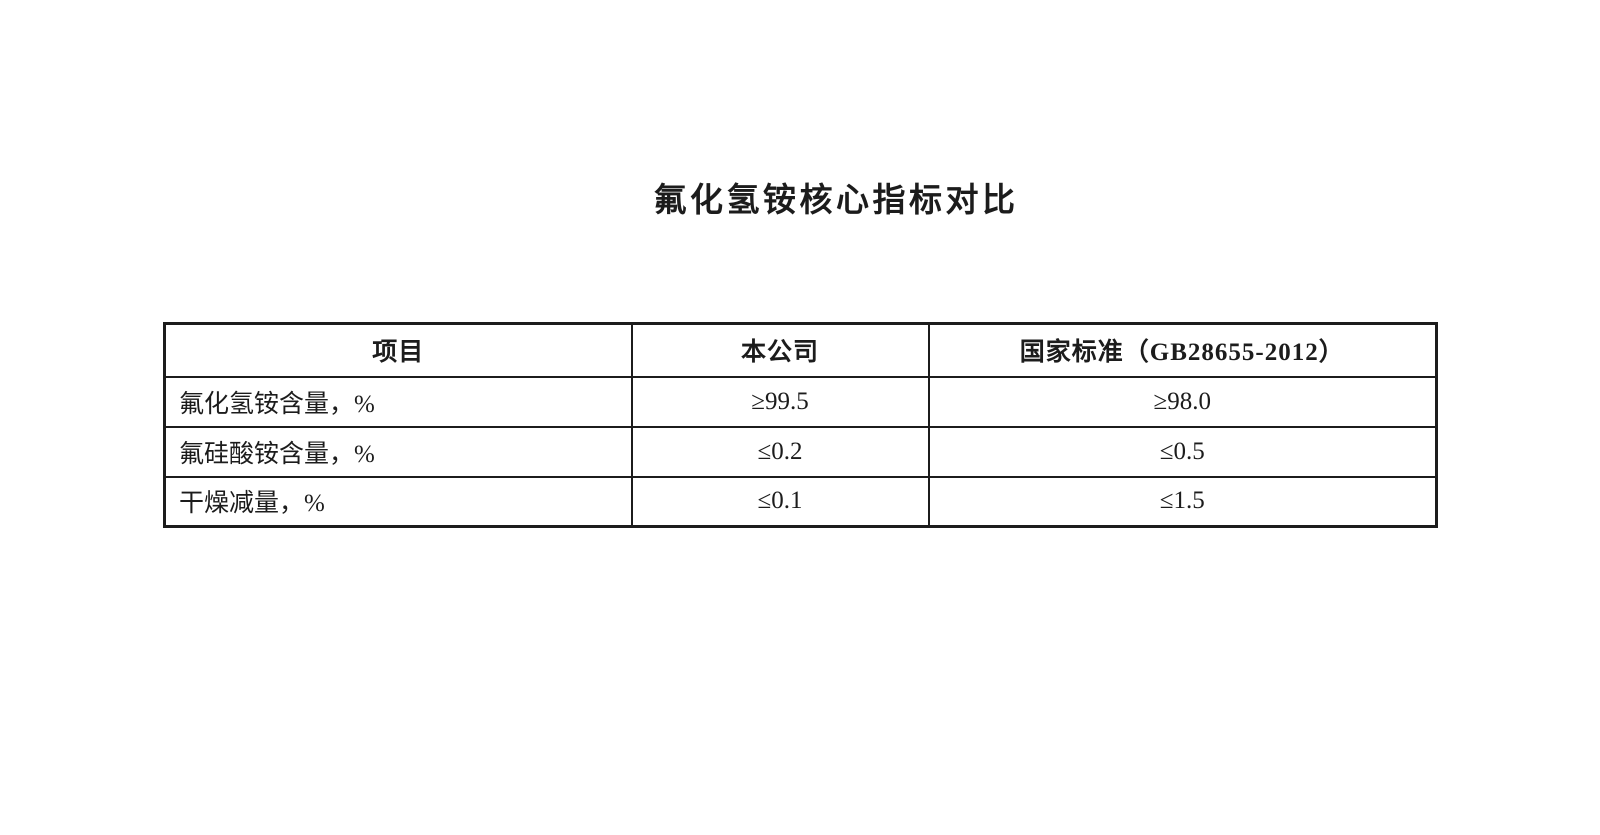 This screenshot has height=835, width=1600. I want to click on row-item-label: 氟硅酸铵含量，%, so click(398, 451).